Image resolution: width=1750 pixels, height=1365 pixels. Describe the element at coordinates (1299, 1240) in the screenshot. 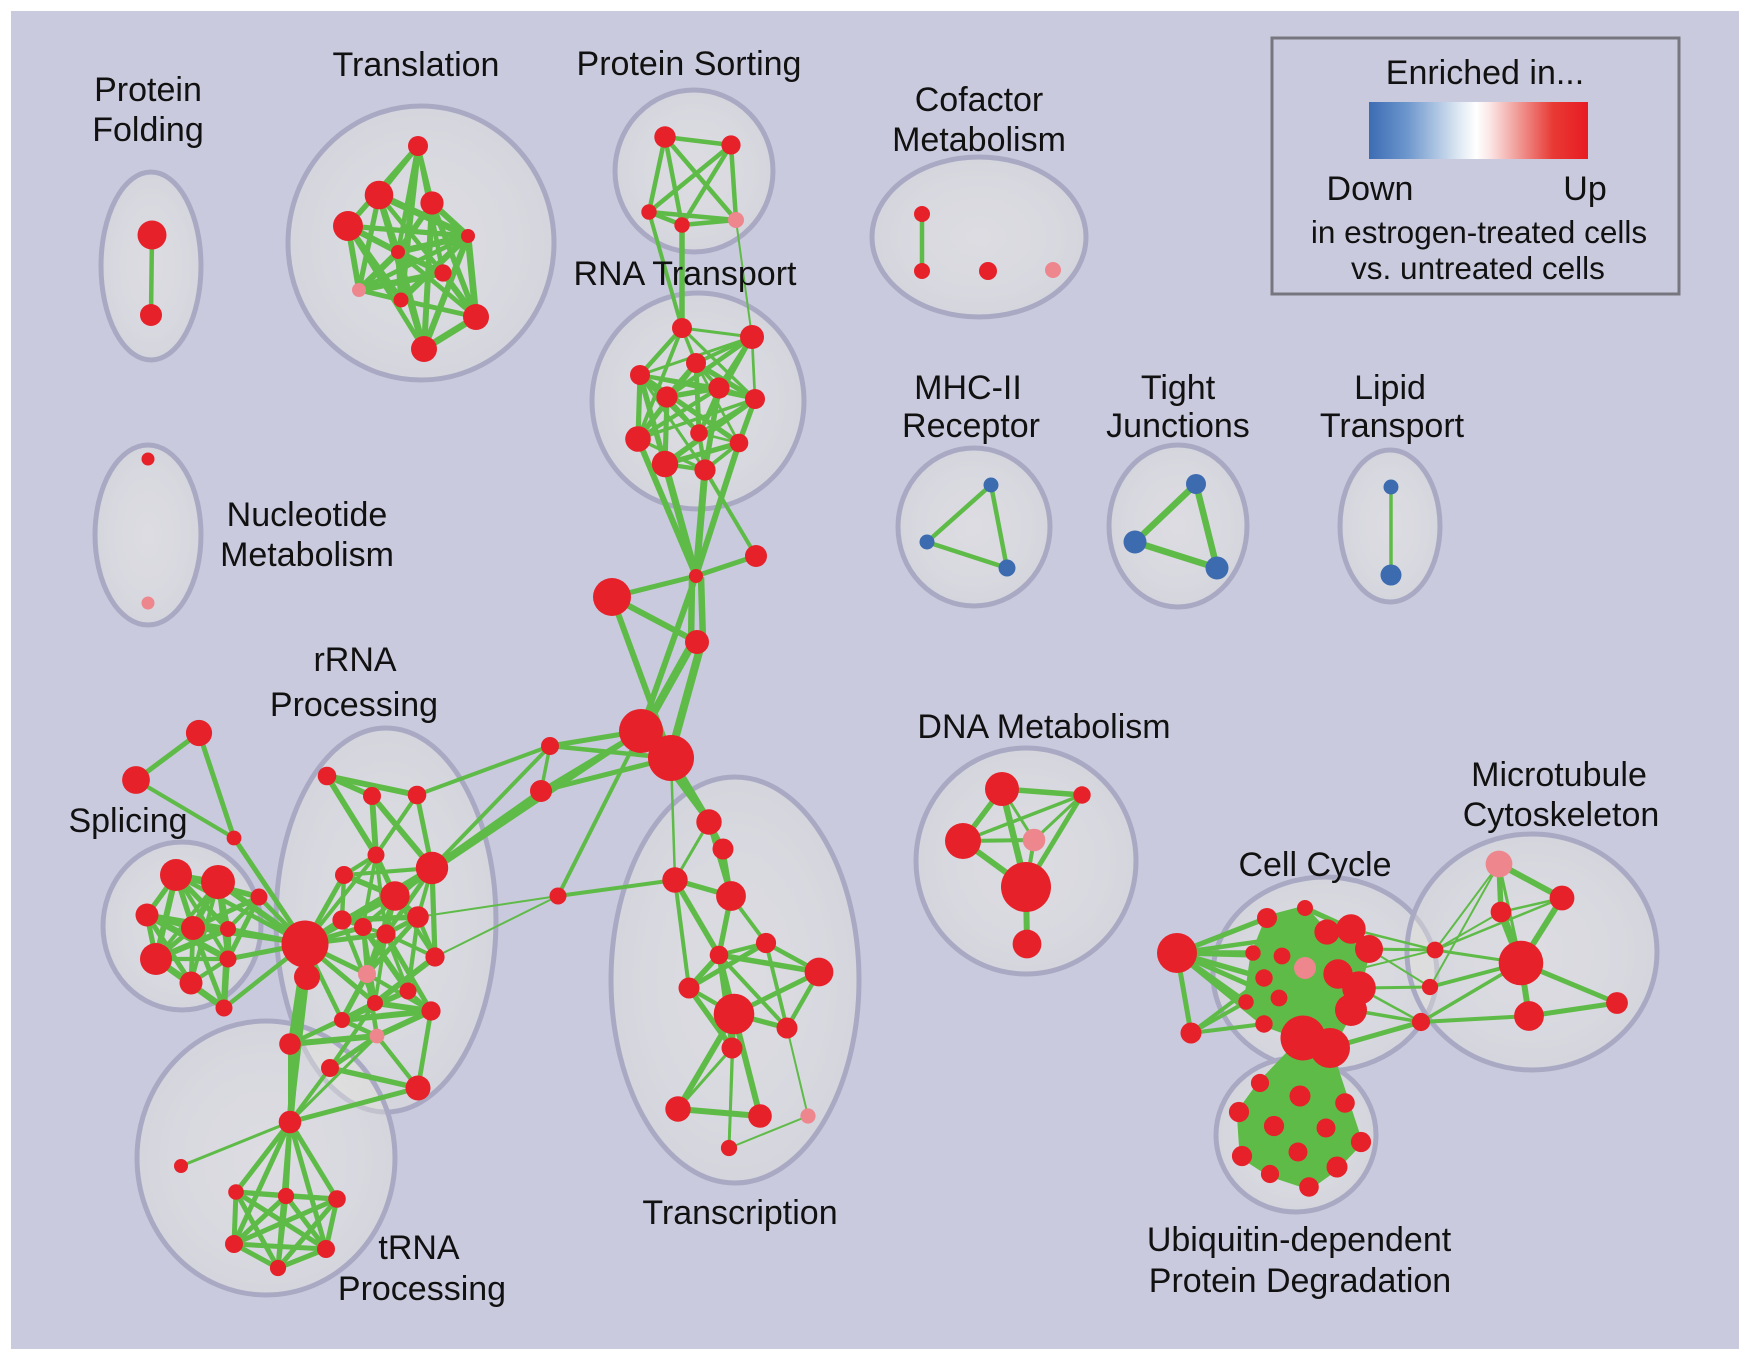

I see `svg-text: Ubiquitin-dependent` at that location.